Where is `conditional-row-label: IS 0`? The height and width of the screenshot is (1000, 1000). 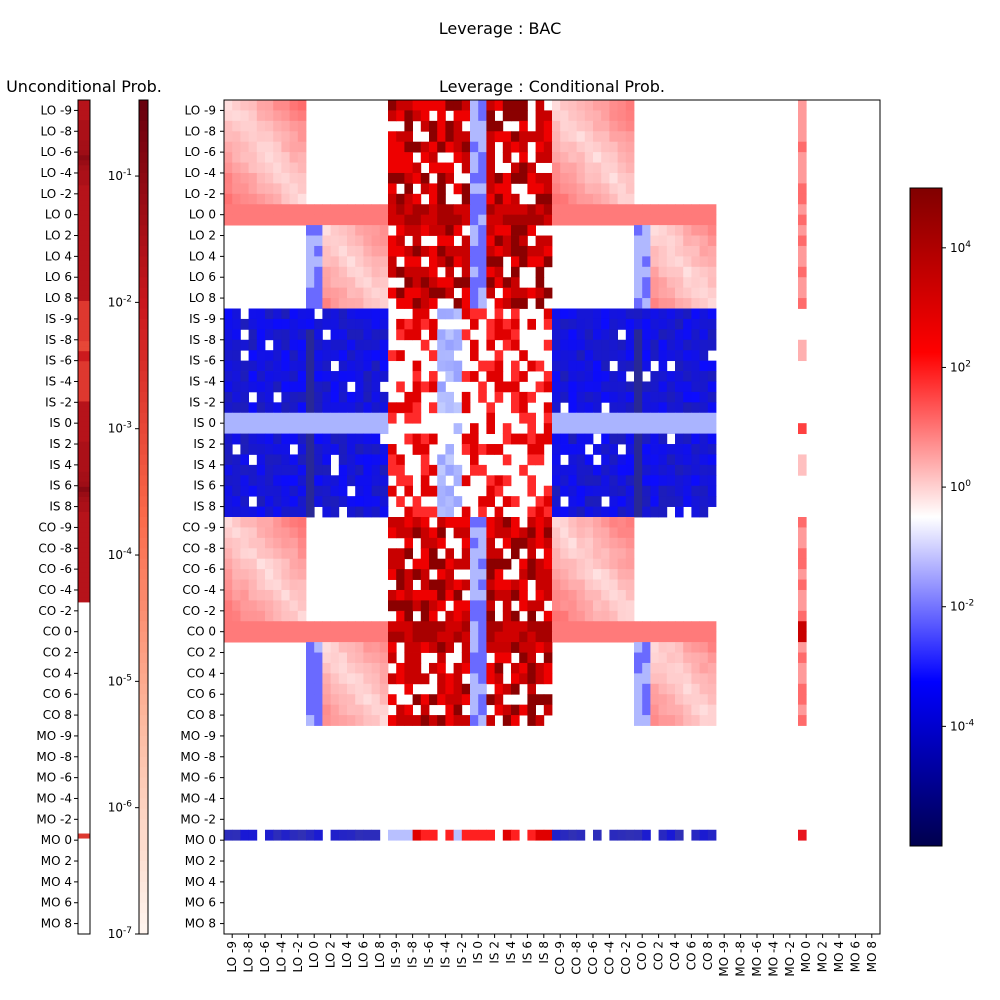
conditional-row-label: IS 0 is located at coordinates (204, 423).